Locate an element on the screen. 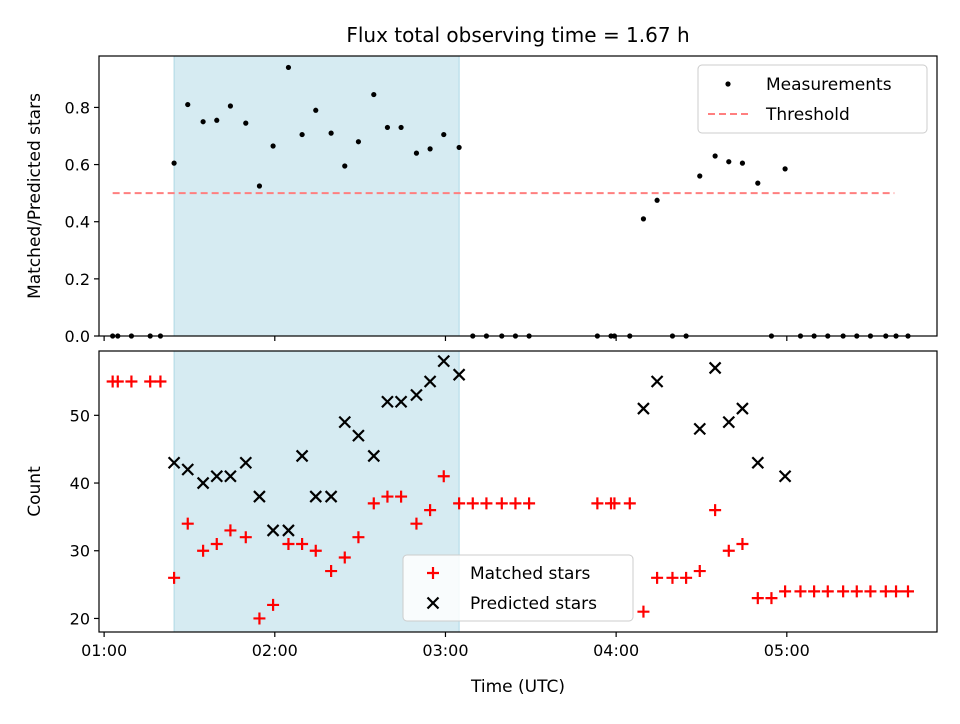 Image resolution: width=960 pixels, height=724 pixels. y-tick-label: 0.0 is located at coordinates (77, 336).